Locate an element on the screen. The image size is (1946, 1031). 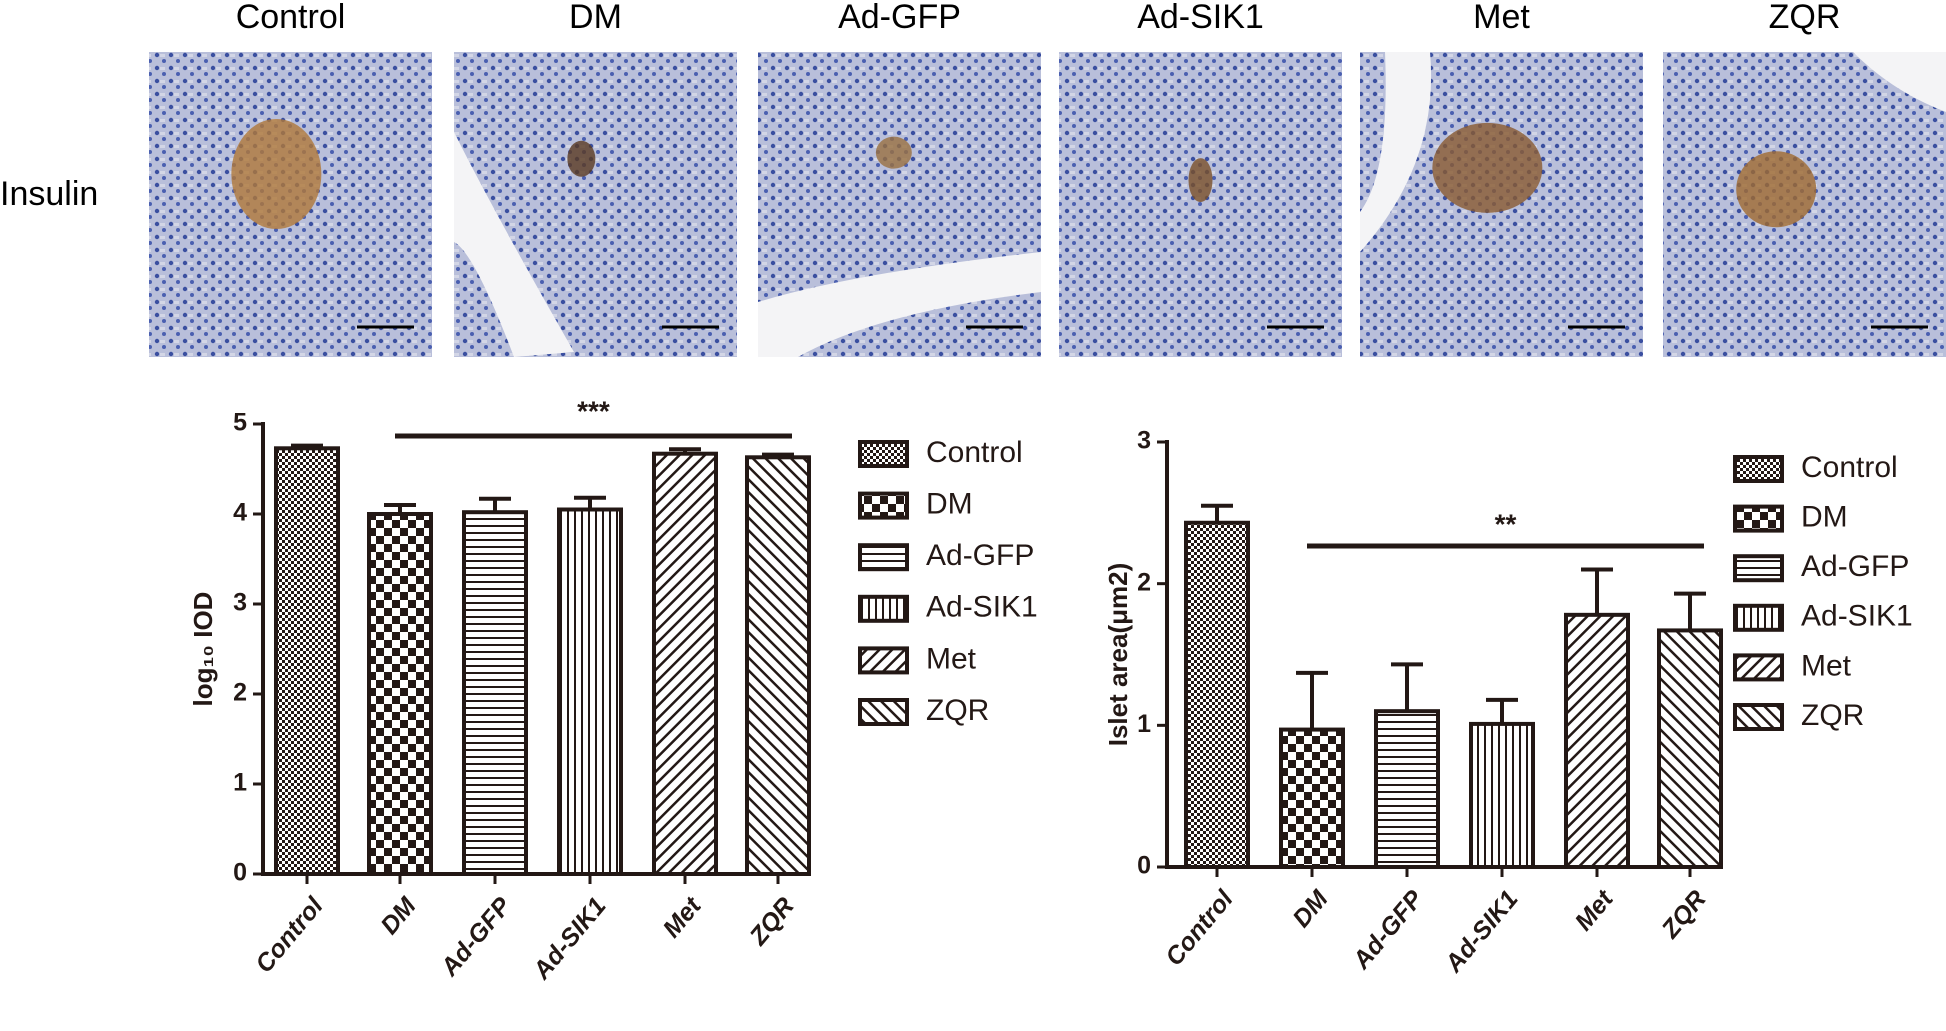
y-tick-label: 5 is located at coordinates (240, 423).